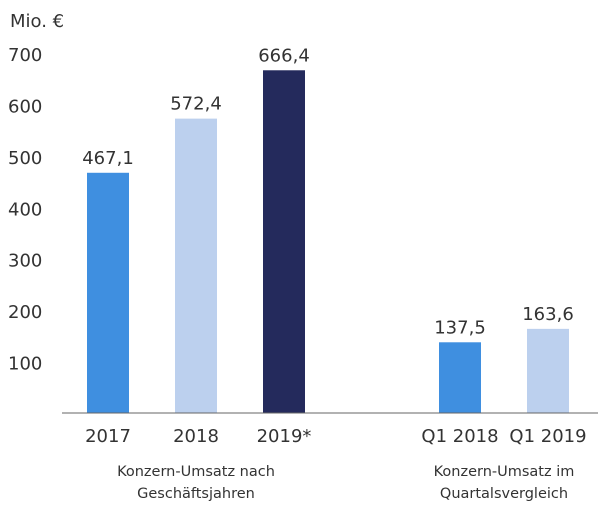 The image size is (598, 507). What do you see at coordinates (504, 472) in the screenshot?
I see `group-label: Konzern-Umsatz im` at bounding box center [504, 472].